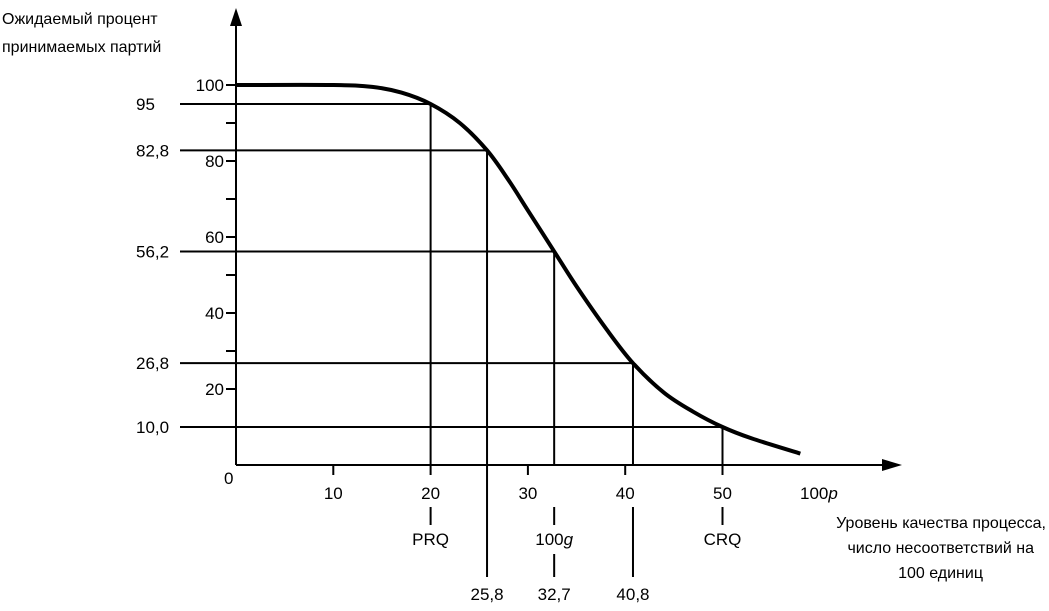 The width and height of the screenshot is (1049, 611). Describe the element at coordinates (632, 594) in the screenshot. I see `reference-value-40,8: 40,8` at that location.